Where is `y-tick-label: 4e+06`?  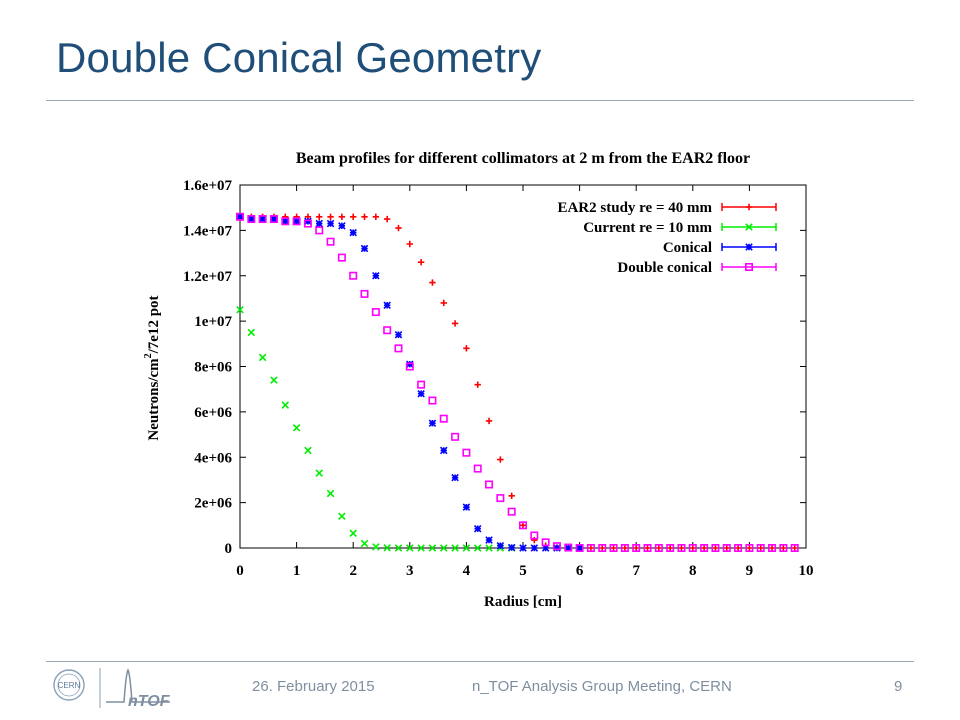 y-tick-label: 4e+06 is located at coordinates (213, 458).